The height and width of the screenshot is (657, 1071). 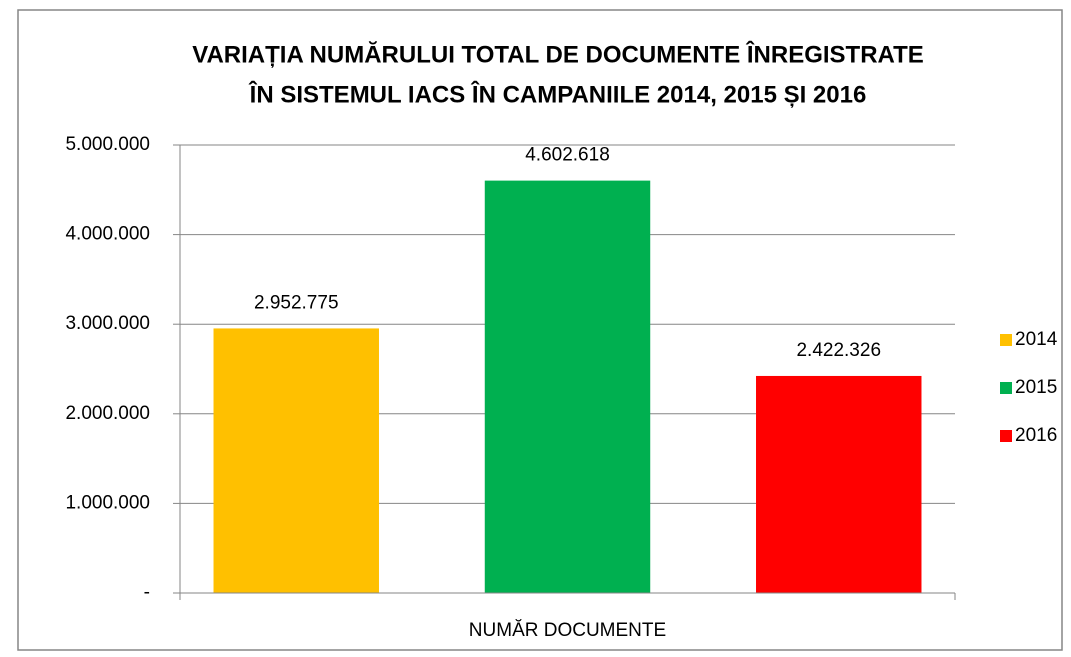 What do you see at coordinates (1036, 435) in the screenshot?
I see `legend-label: 2016` at bounding box center [1036, 435].